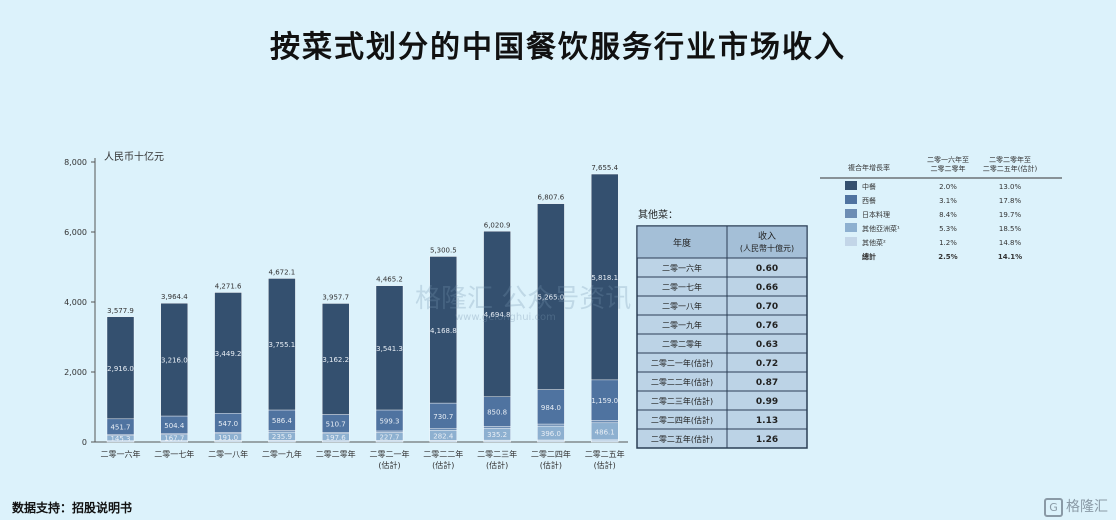 This screenshot has height=520, width=1116. I want to click on bar-segment-label: 850.8, so click(497, 413).